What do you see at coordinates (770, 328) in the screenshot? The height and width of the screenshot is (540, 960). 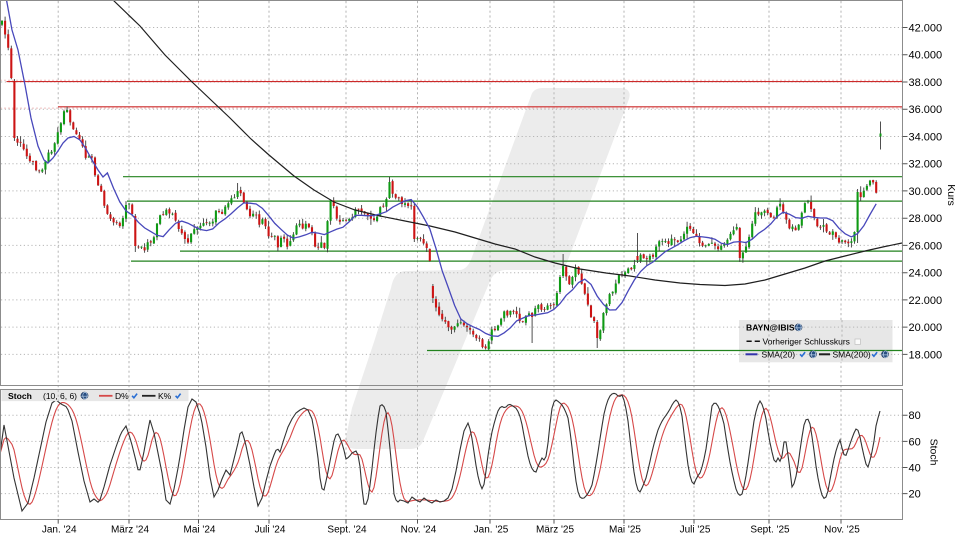 I see `svg-text: BAYN@IBIS` at bounding box center [770, 328].